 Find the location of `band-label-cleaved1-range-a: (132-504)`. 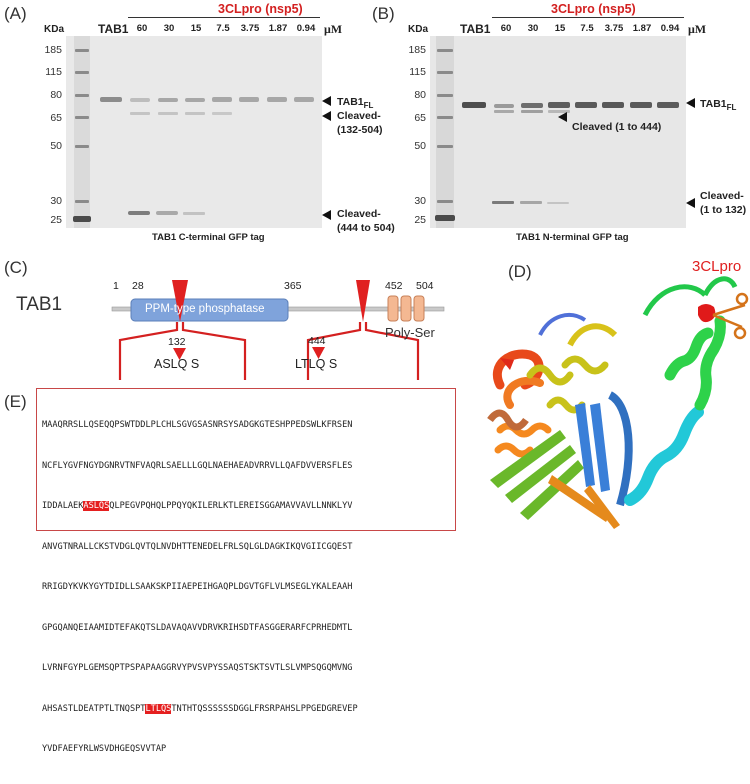

band-label-cleaved1-range-a: (132-504) is located at coordinates (360, 130).